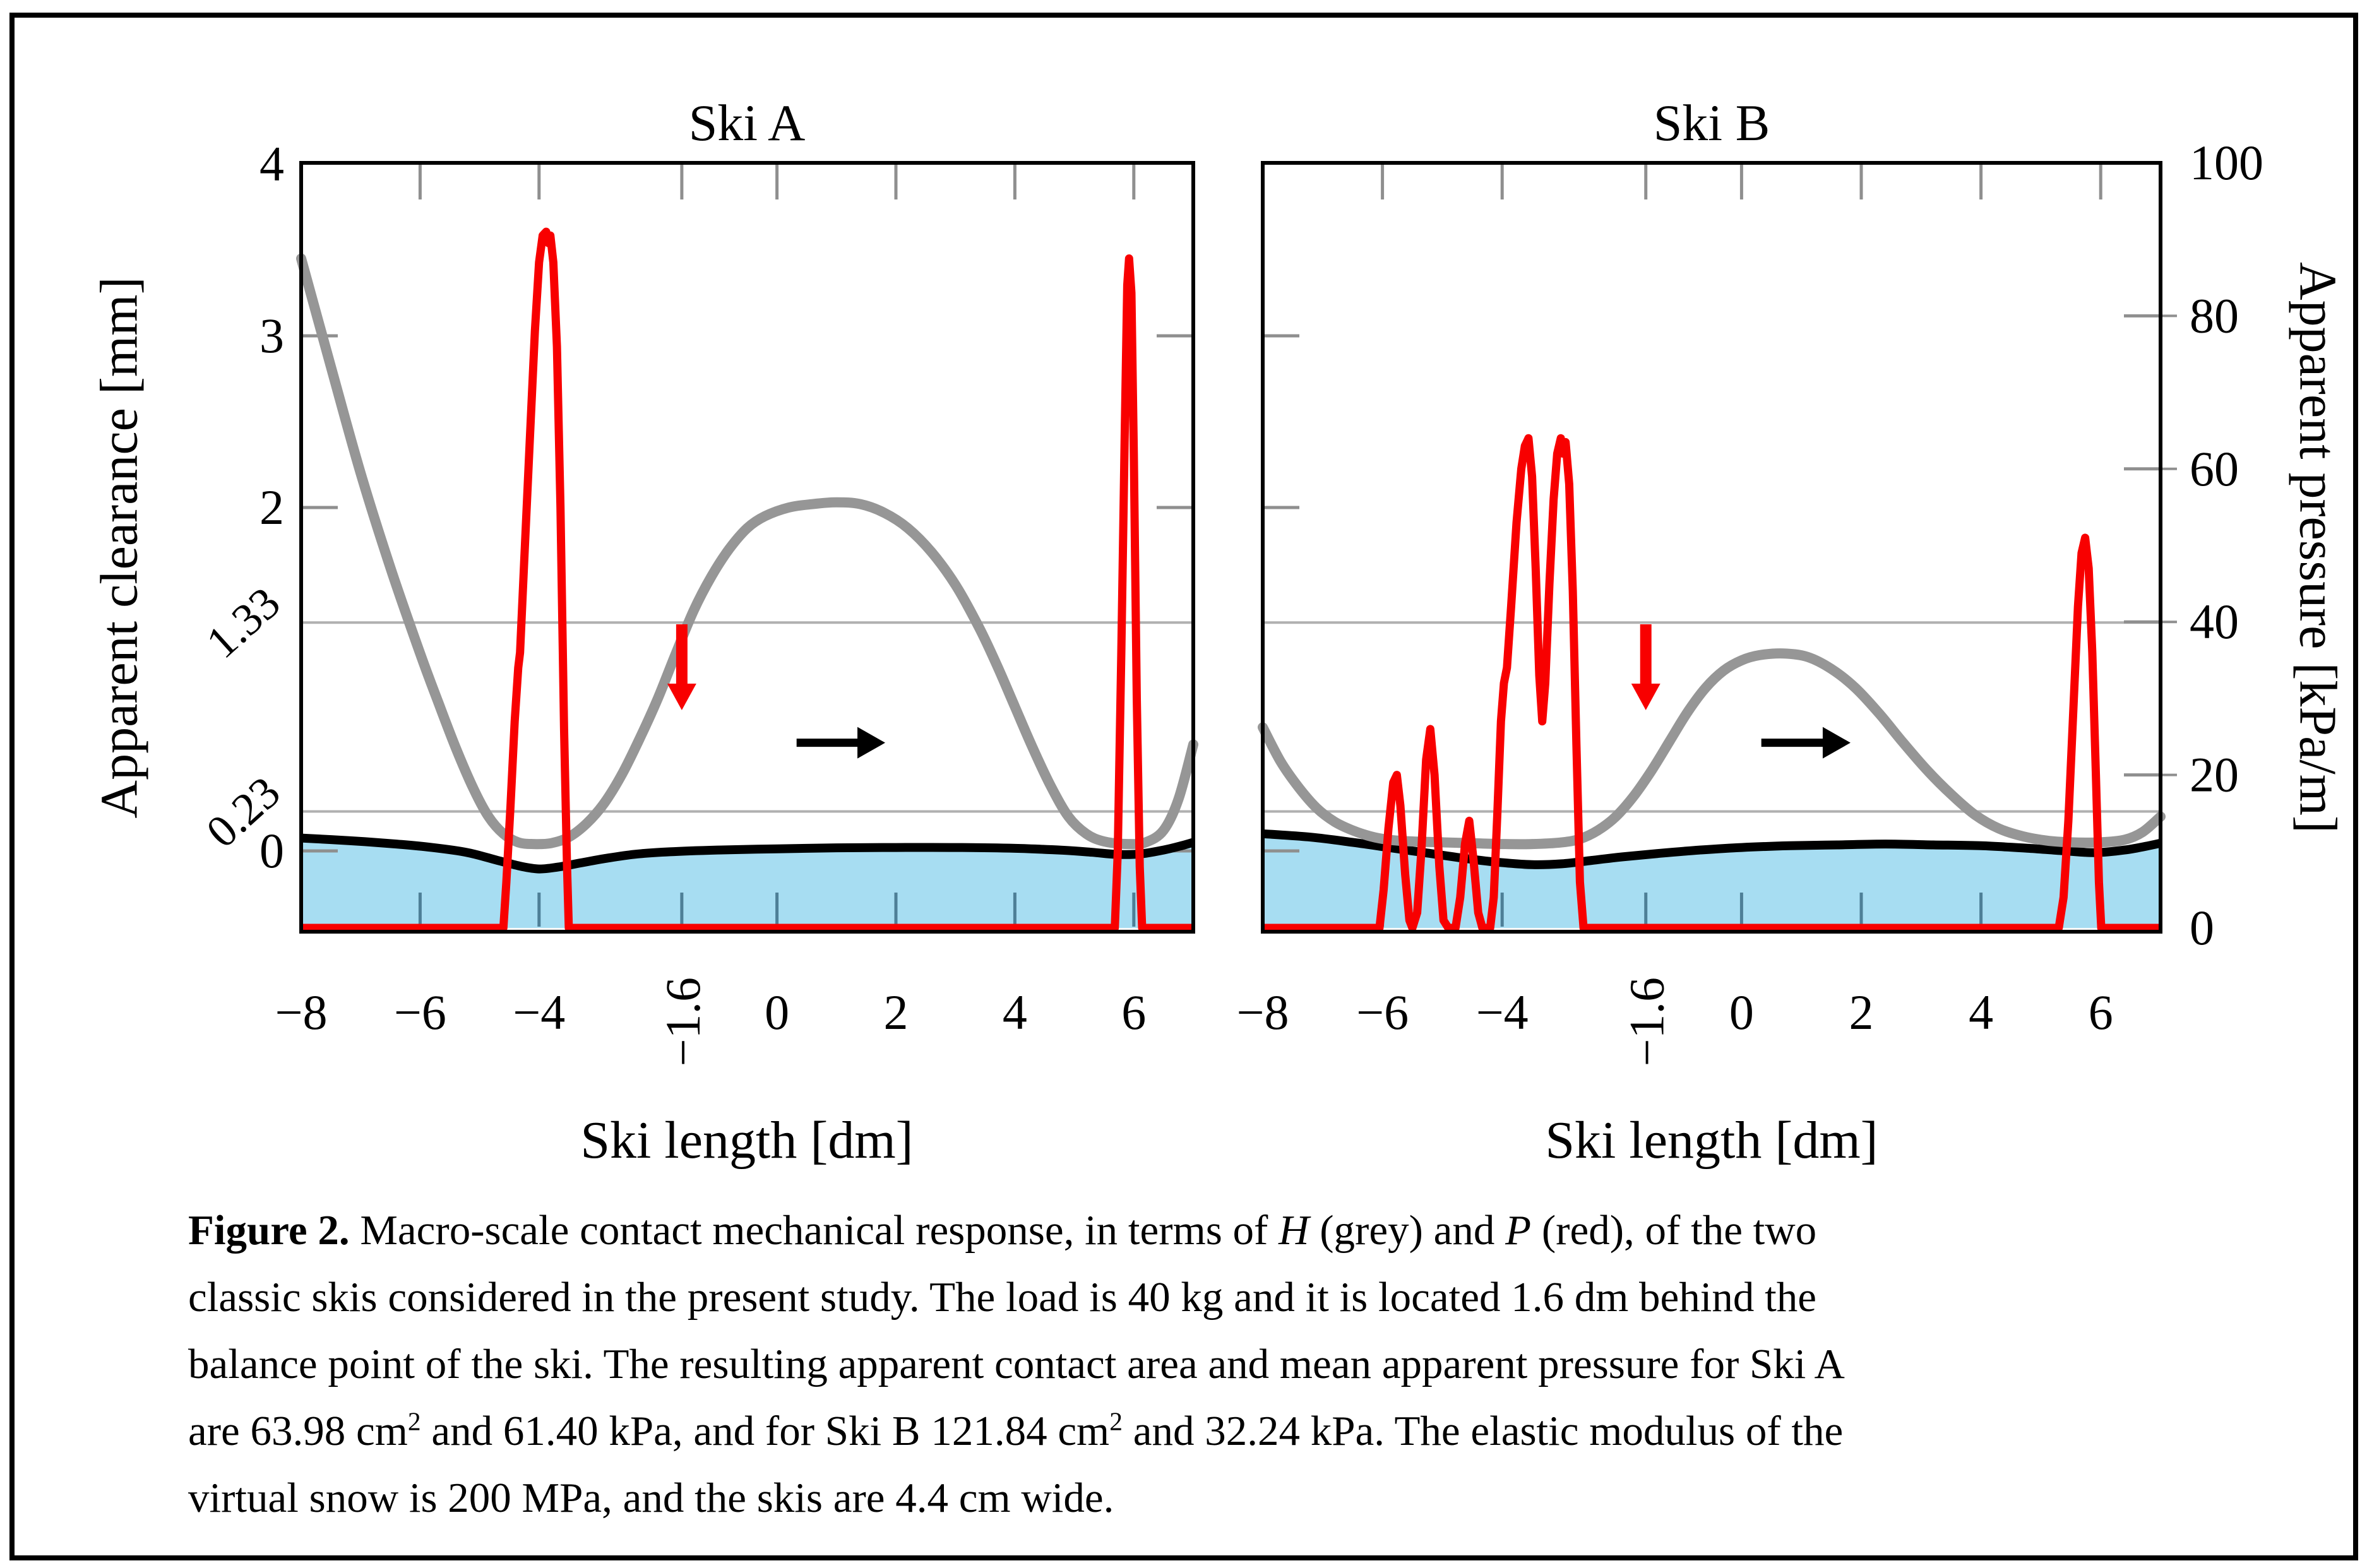 This screenshot has width=2367, height=1568. I want to click on pressure-tick-label: 20, so click(2214, 774).